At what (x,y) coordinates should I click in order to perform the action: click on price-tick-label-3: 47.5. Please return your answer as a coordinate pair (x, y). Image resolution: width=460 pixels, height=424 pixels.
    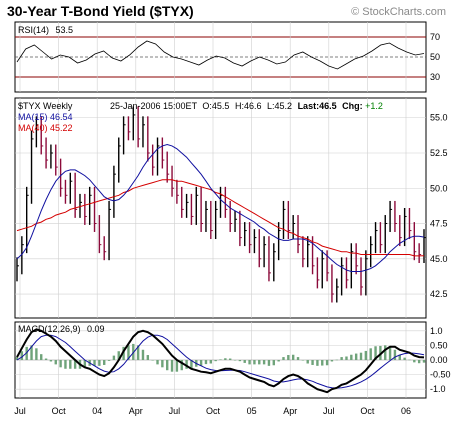
    Looking at the image, I should click on (439, 224).